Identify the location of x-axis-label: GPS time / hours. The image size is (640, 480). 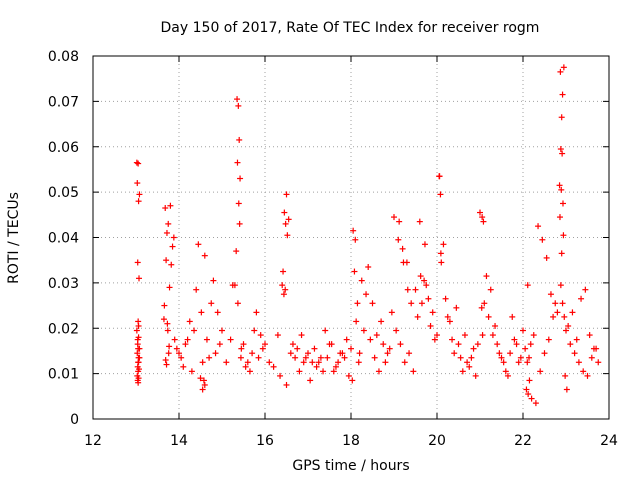
(350, 466).